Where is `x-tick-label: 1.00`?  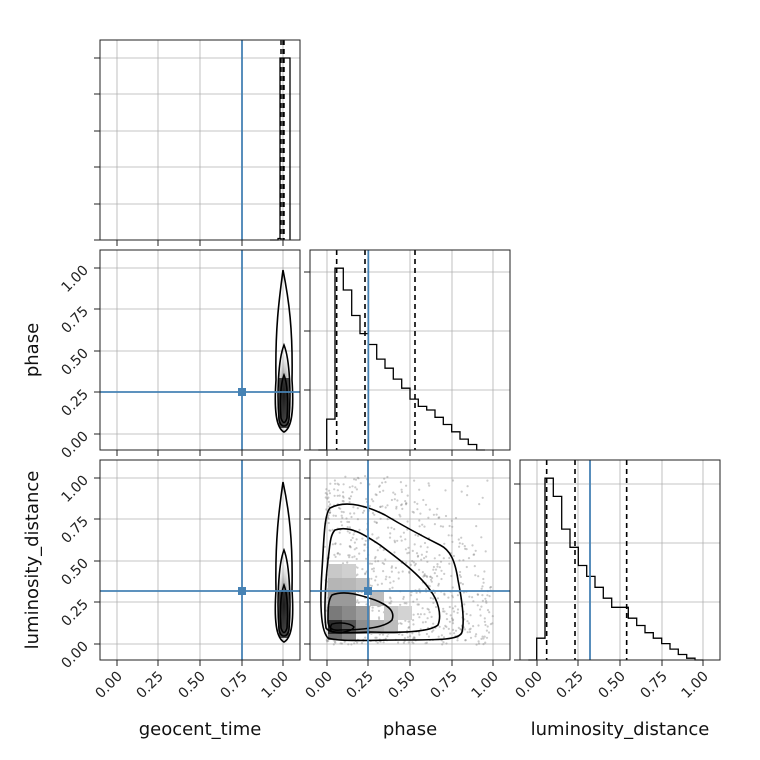 x-tick-label: 1.00 is located at coordinates (484, 684).